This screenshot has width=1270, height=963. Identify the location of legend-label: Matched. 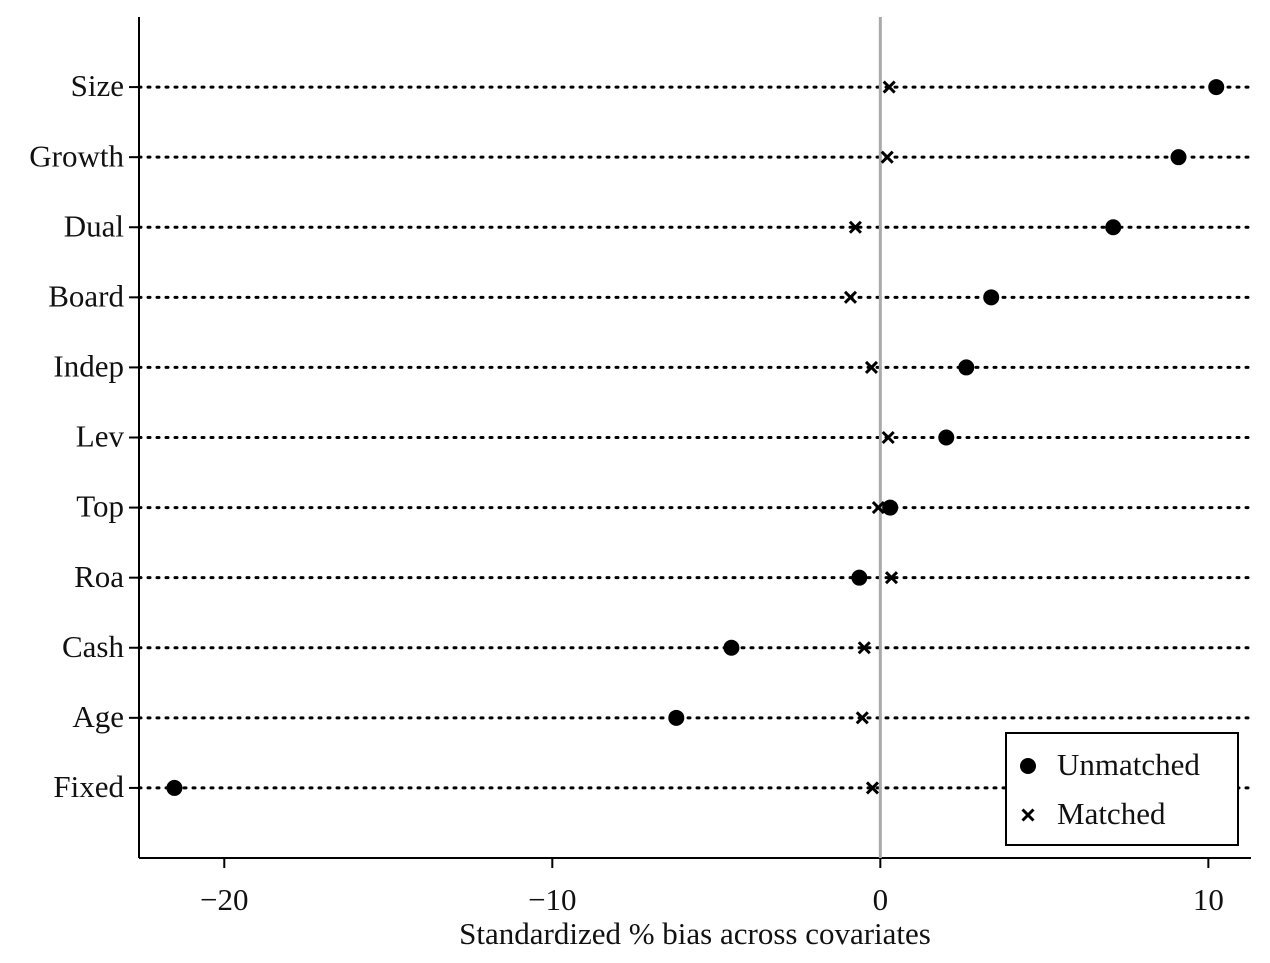
(1111, 813).